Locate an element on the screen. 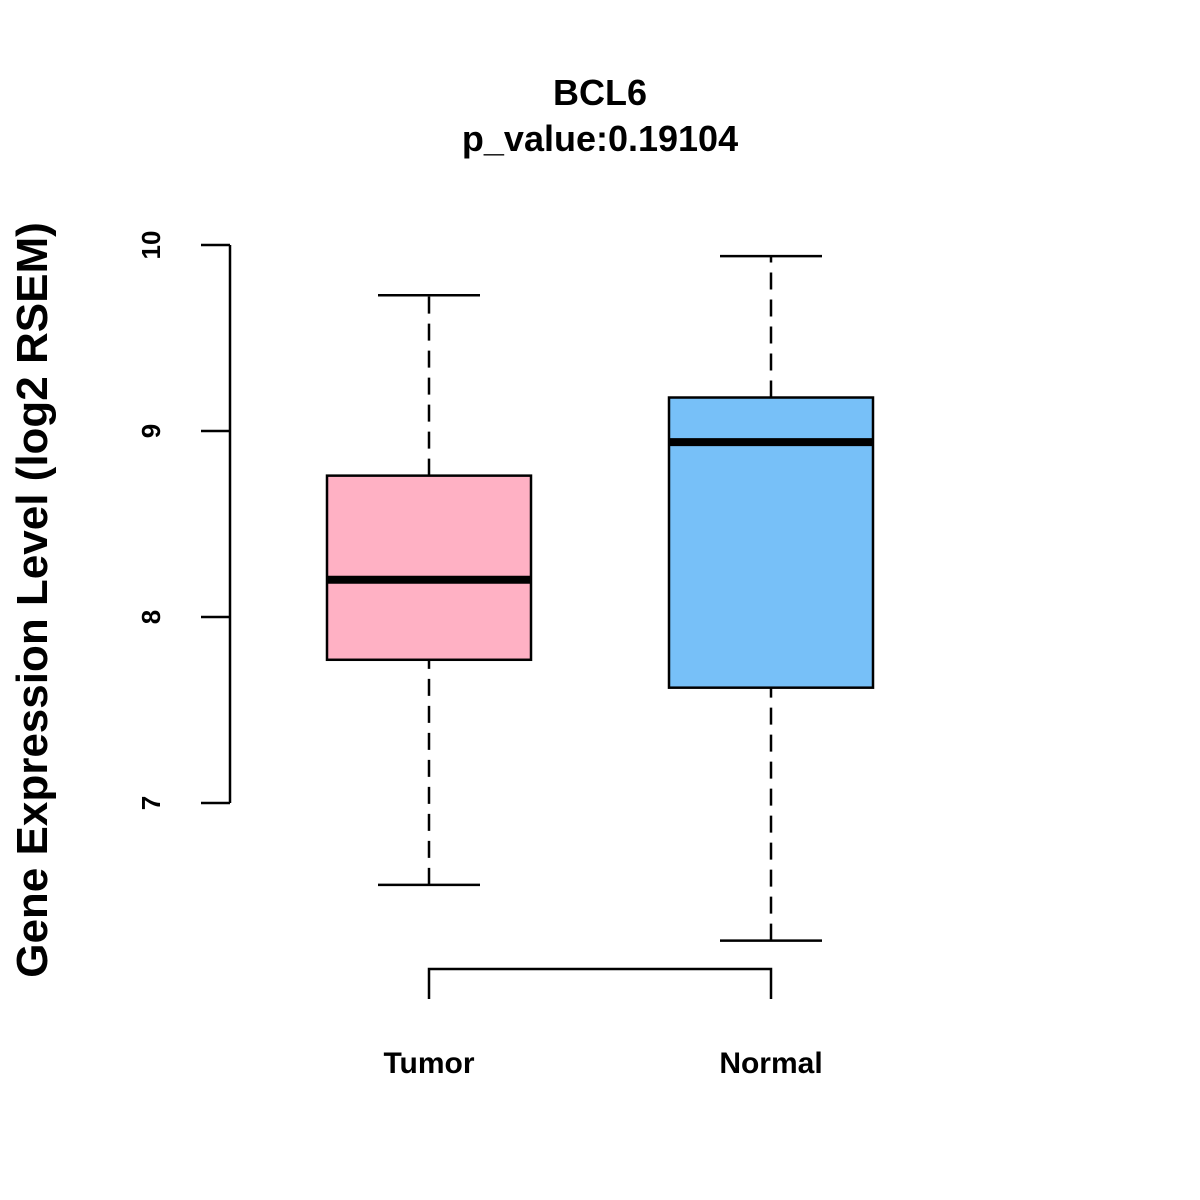 The width and height of the screenshot is (1200, 1200). chart-title: BCL6 is located at coordinates (600, 92).